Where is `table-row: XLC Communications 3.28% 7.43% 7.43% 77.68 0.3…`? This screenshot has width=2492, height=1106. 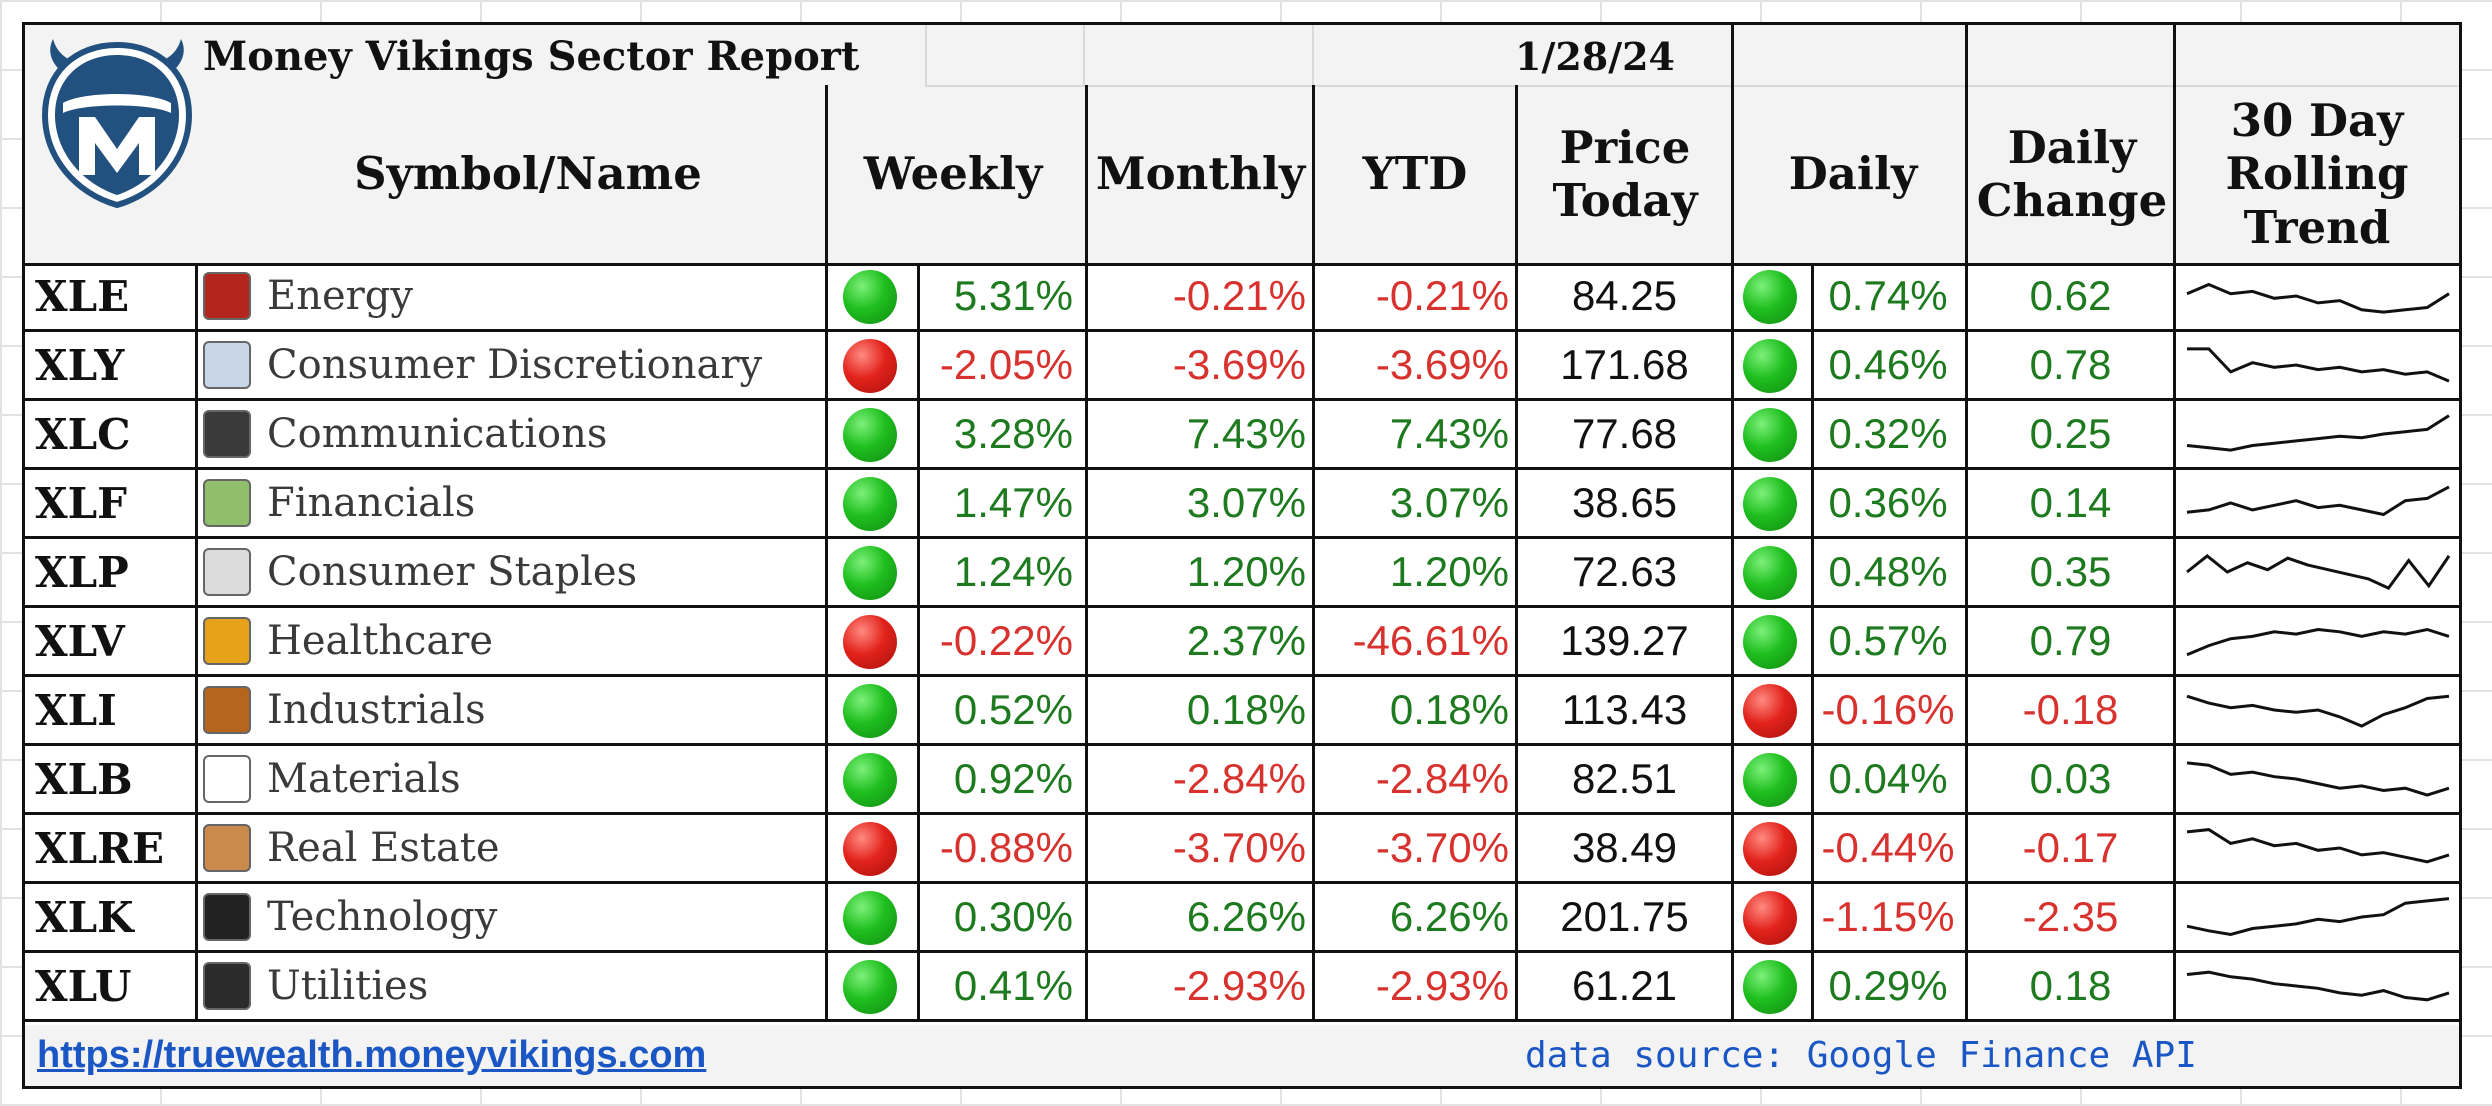
table-row: XLC Communications 3.28% 7.43% 7.43% 77.68 0.3… is located at coordinates (1242, 435).